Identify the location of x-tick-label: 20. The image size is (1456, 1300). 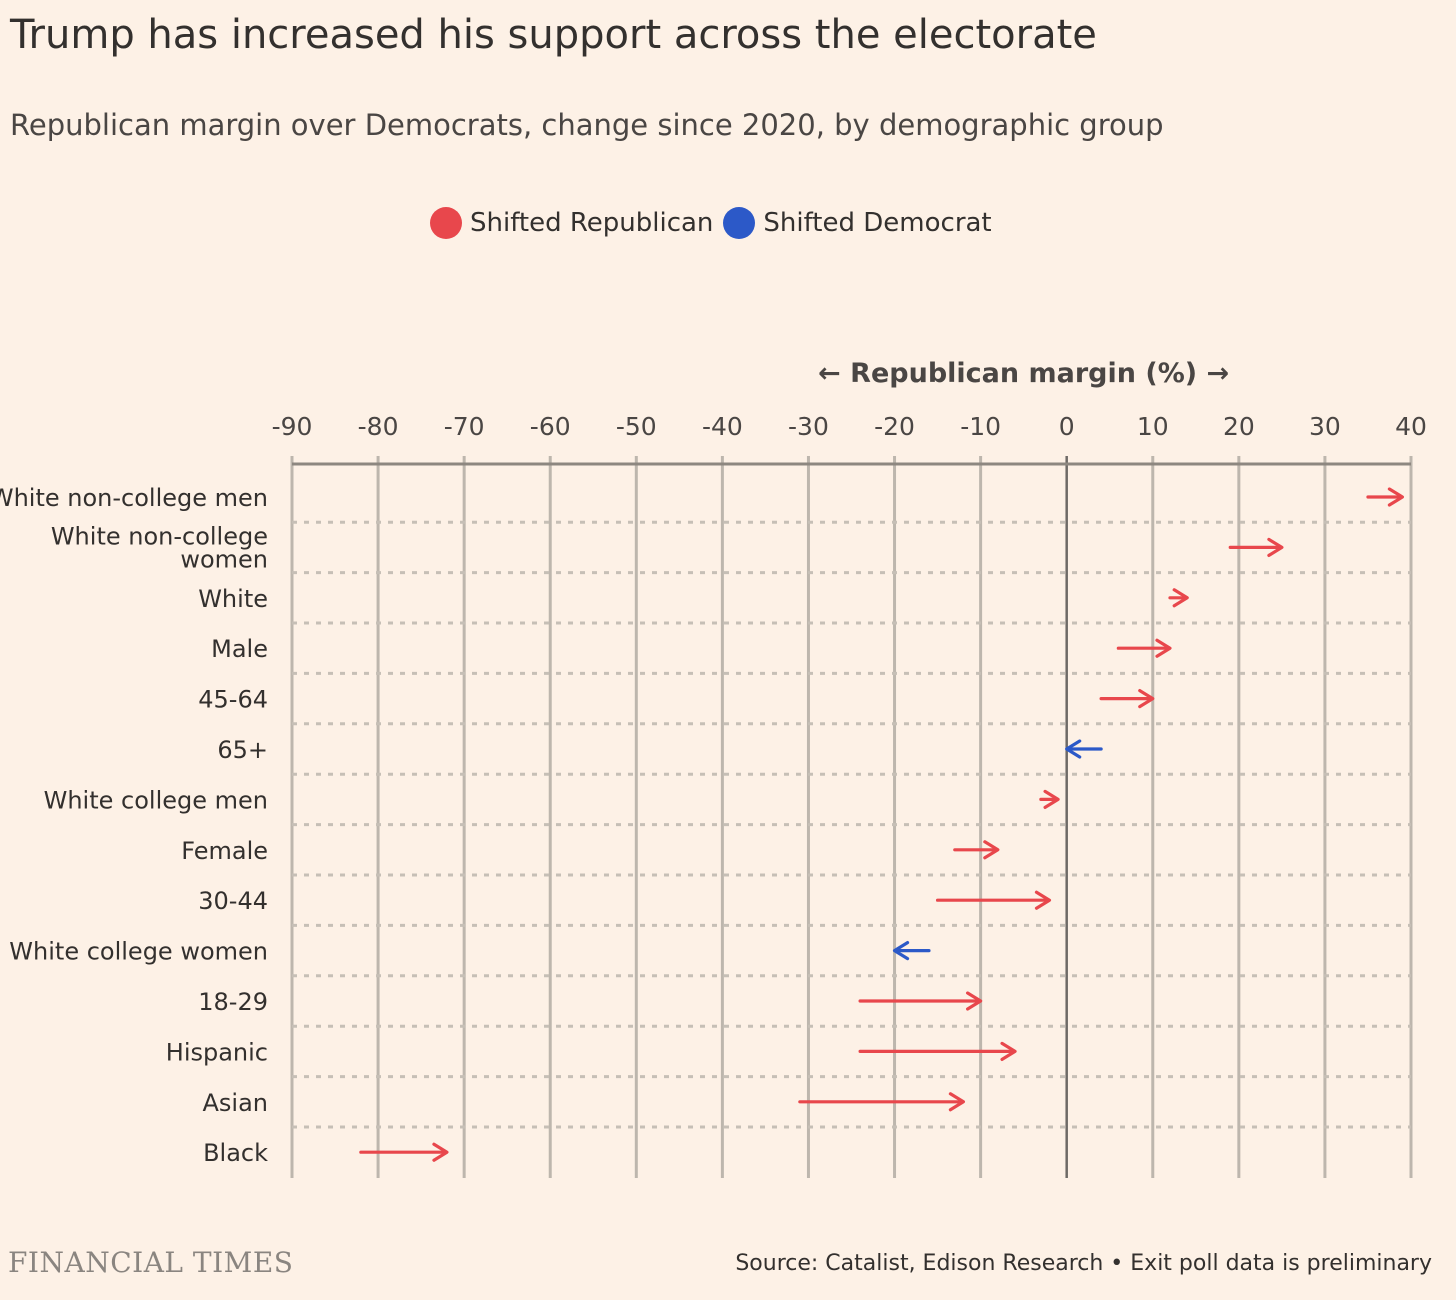
(1239, 426).